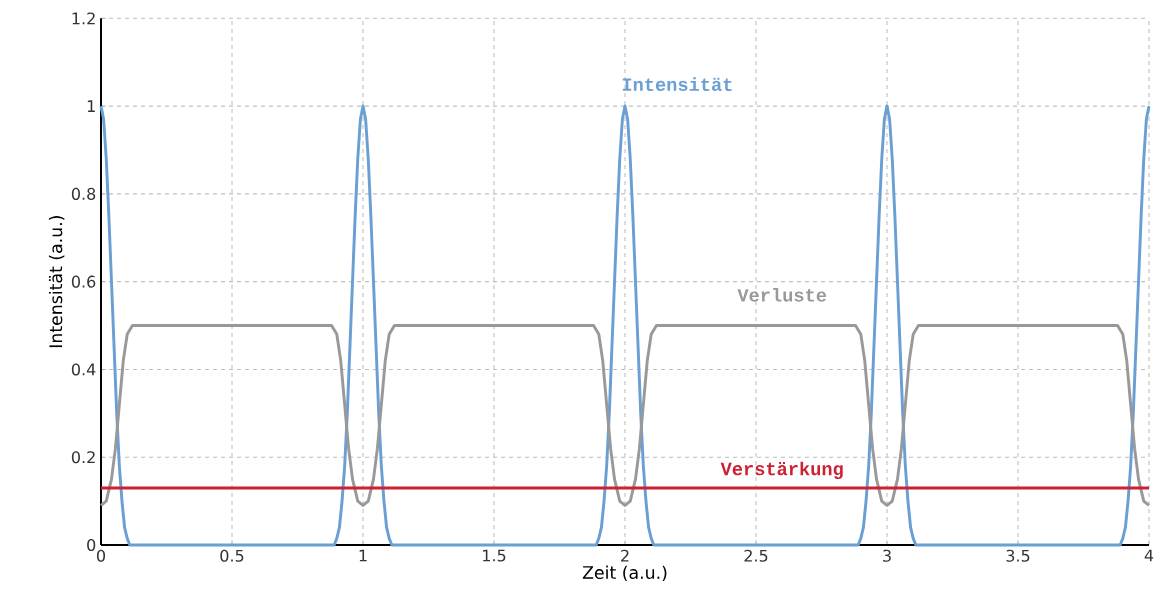 The height and width of the screenshot is (616, 1160). Describe the element at coordinates (494, 555) in the screenshot. I see `x-tick-label: 1.5` at that location.